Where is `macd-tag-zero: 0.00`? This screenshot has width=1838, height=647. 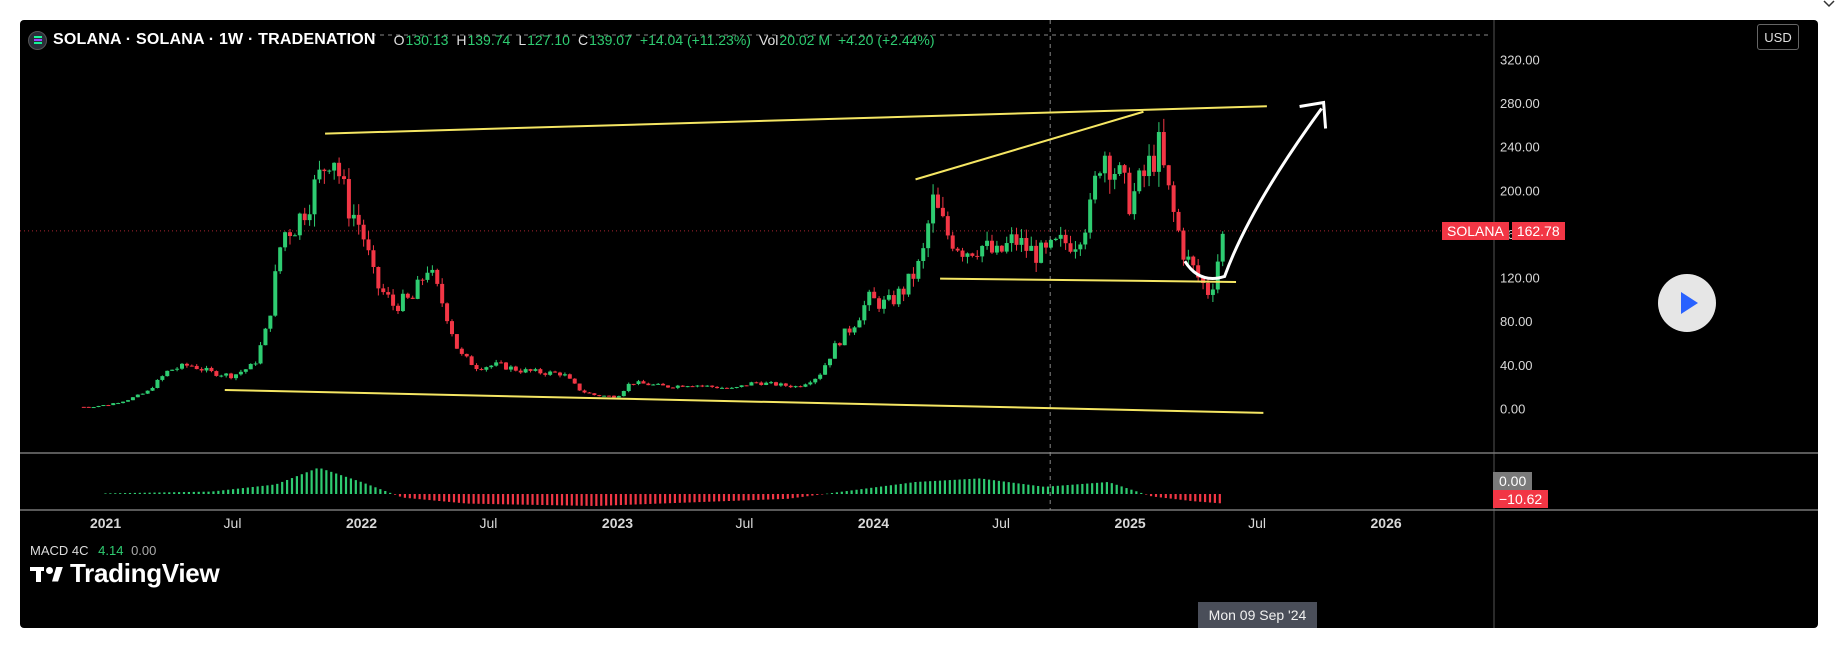 macd-tag-zero: 0.00 is located at coordinates (1513, 481).